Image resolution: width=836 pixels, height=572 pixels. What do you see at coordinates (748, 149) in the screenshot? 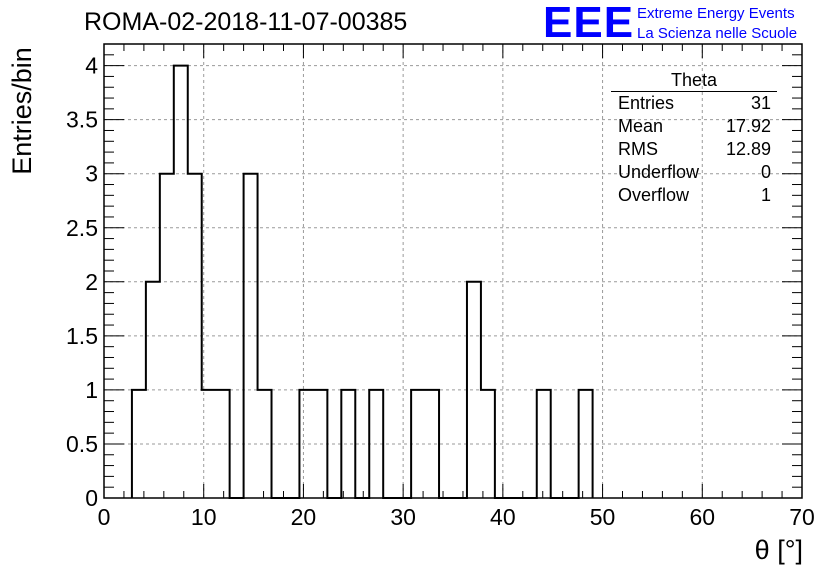
I see `stats-value: 12.89` at bounding box center [748, 149].